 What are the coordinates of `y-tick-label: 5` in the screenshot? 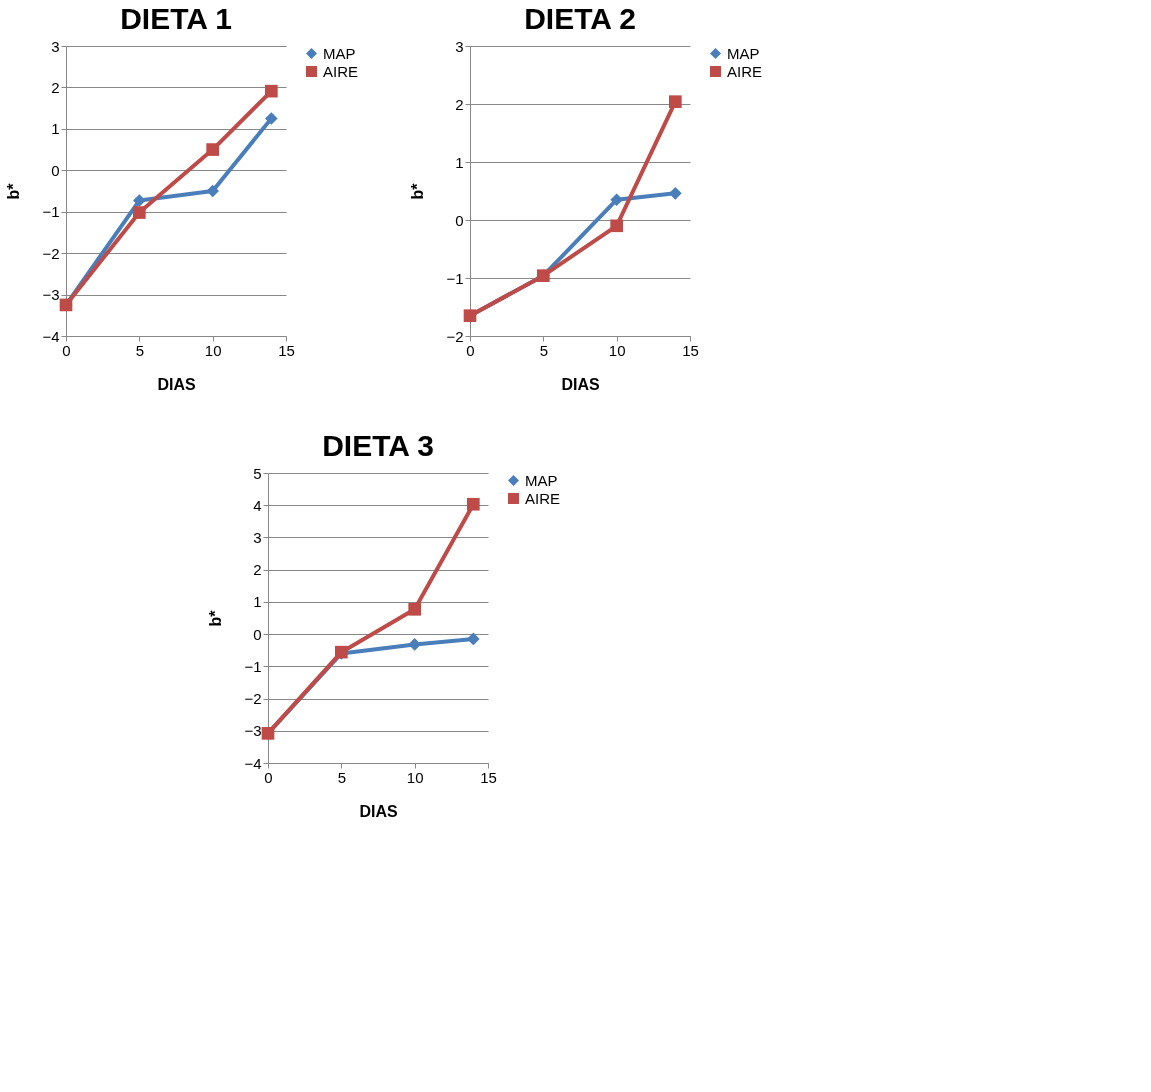 It's located at (257, 473).